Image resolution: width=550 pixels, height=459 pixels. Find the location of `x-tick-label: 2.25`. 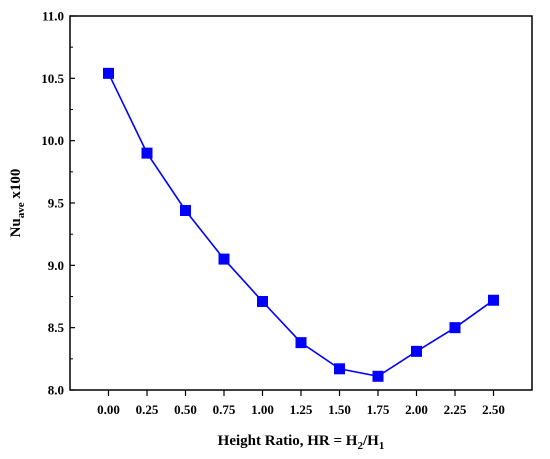

x-tick-label: 2.25 is located at coordinates (455, 409).